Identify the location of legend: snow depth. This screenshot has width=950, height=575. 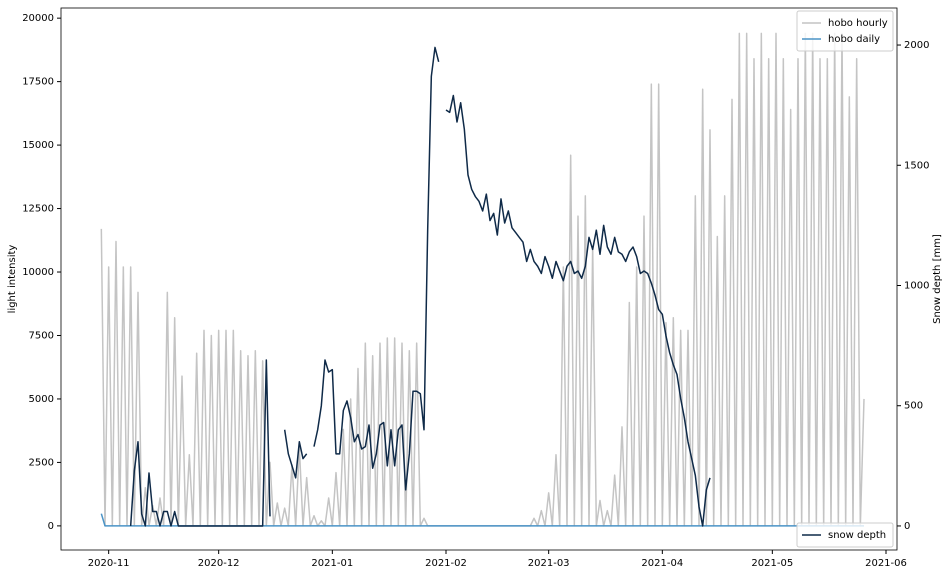
(845, 535).